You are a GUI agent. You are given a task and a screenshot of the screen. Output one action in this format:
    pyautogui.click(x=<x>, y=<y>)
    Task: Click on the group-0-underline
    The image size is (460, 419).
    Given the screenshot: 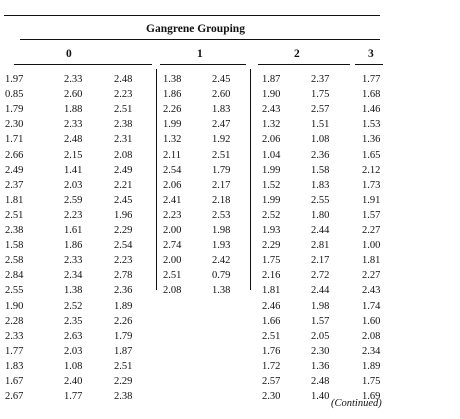 What is the action you would take?
    pyautogui.click(x=83, y=64)
    